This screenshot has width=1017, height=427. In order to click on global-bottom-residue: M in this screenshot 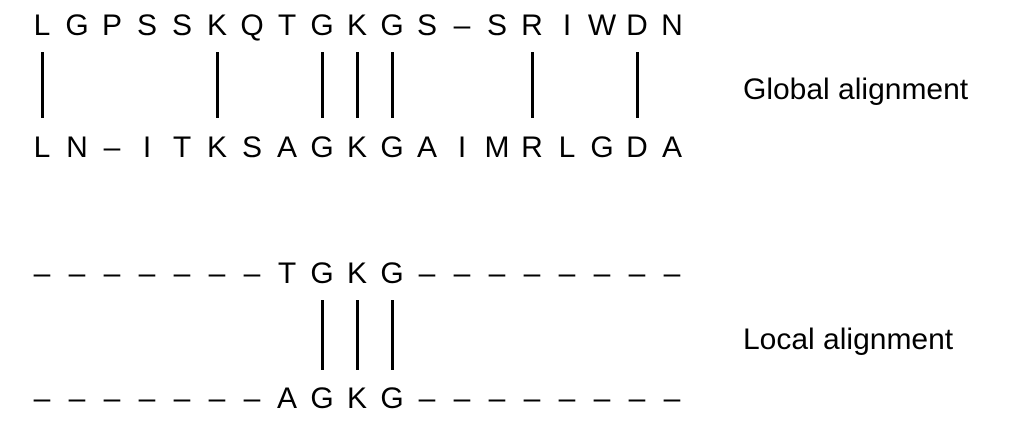, I will do `click(497, 147)`.